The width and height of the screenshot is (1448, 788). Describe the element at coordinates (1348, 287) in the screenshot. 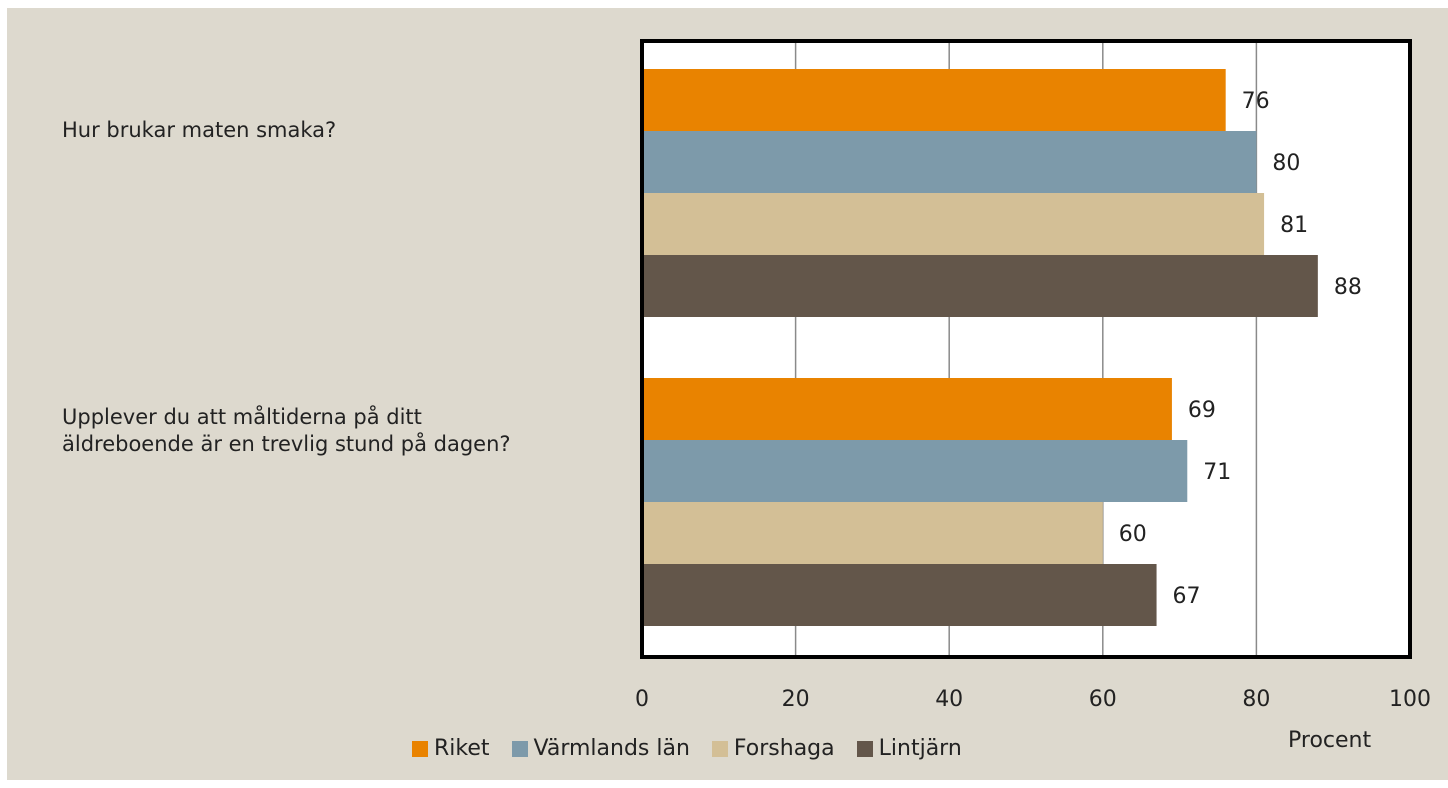

I see `data-label-0-3: 88` at that location.